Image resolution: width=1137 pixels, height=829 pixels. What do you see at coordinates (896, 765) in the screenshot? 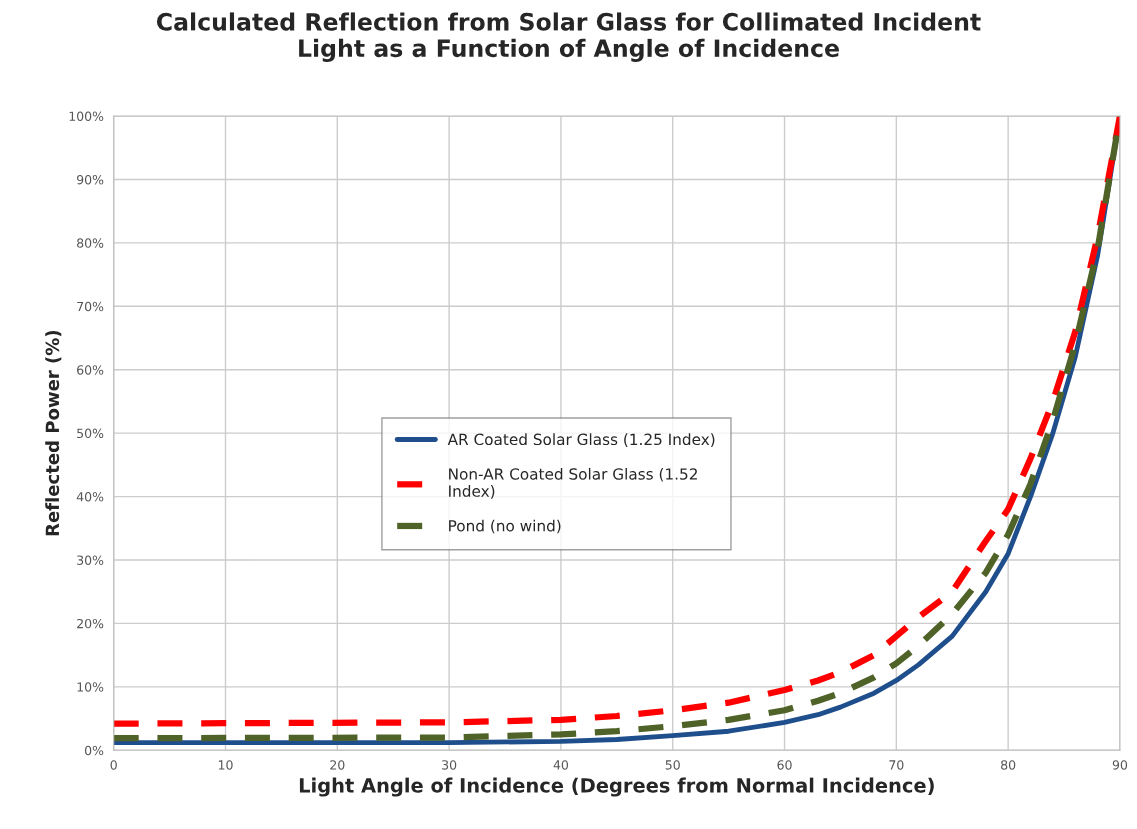
I see `x-tick-label: 70` at bounding box center [896, 765].